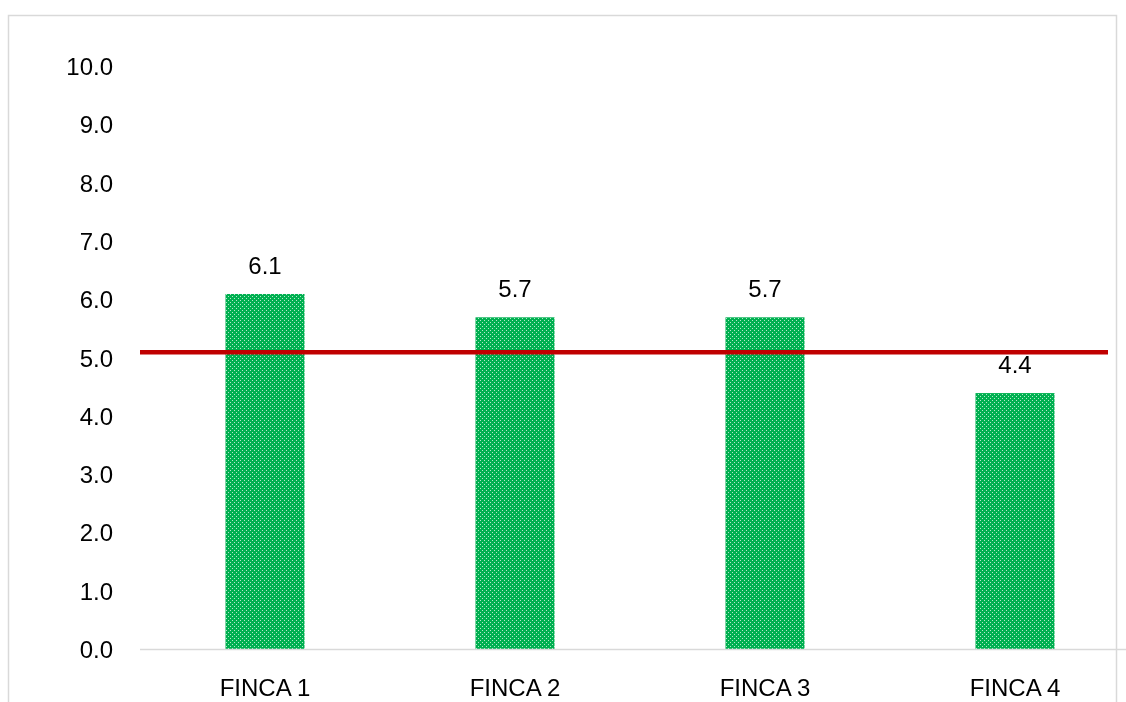 The height and width of the screenshot is (702, 1126). I want to click on y-tick-label: 9.0, so click(96, 125).